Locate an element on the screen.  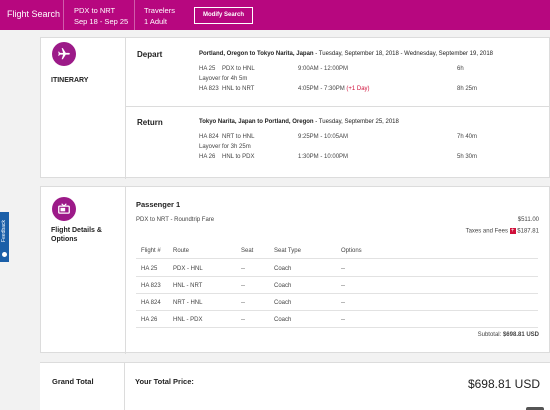
col-header-seat-type: Seat Type is located at coordinates (287, 251).